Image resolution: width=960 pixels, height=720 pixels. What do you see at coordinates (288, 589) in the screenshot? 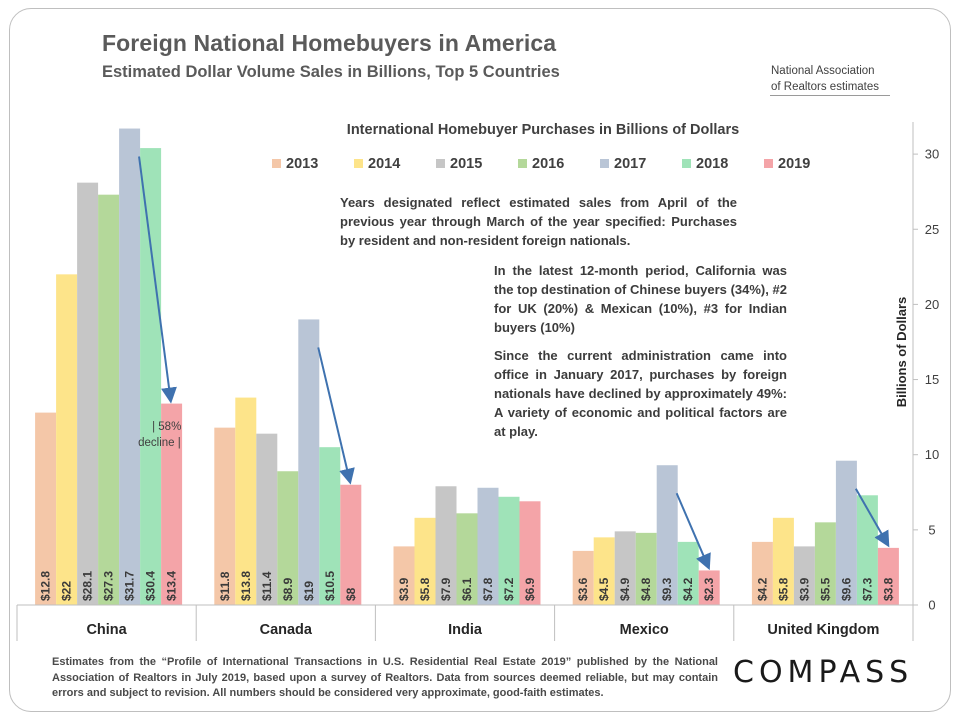
I see `data-label-canada-2016: $8.9` at bounding box center [288, 589].